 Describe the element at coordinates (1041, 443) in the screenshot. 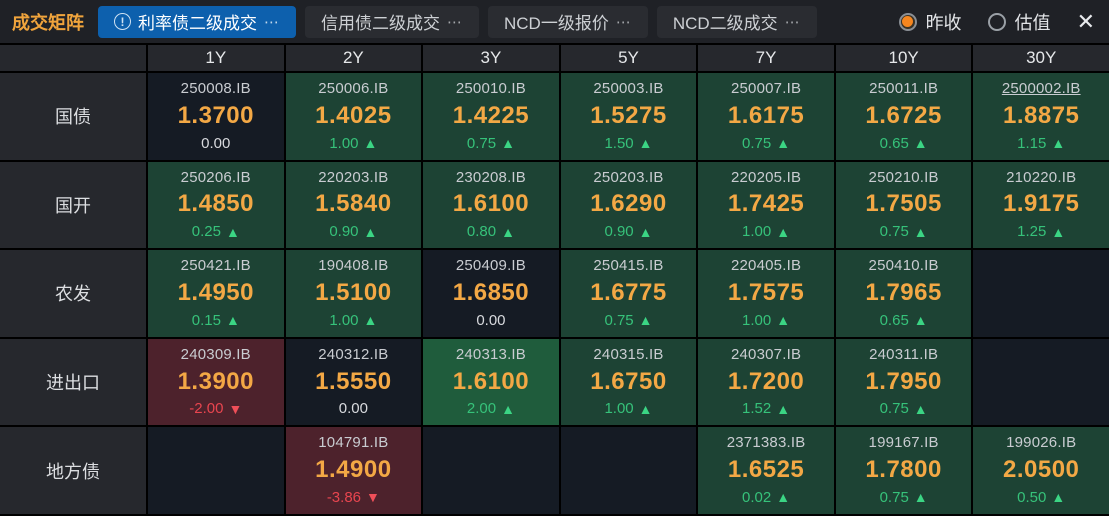

I see `bond-code: 199026.IB` at that location.